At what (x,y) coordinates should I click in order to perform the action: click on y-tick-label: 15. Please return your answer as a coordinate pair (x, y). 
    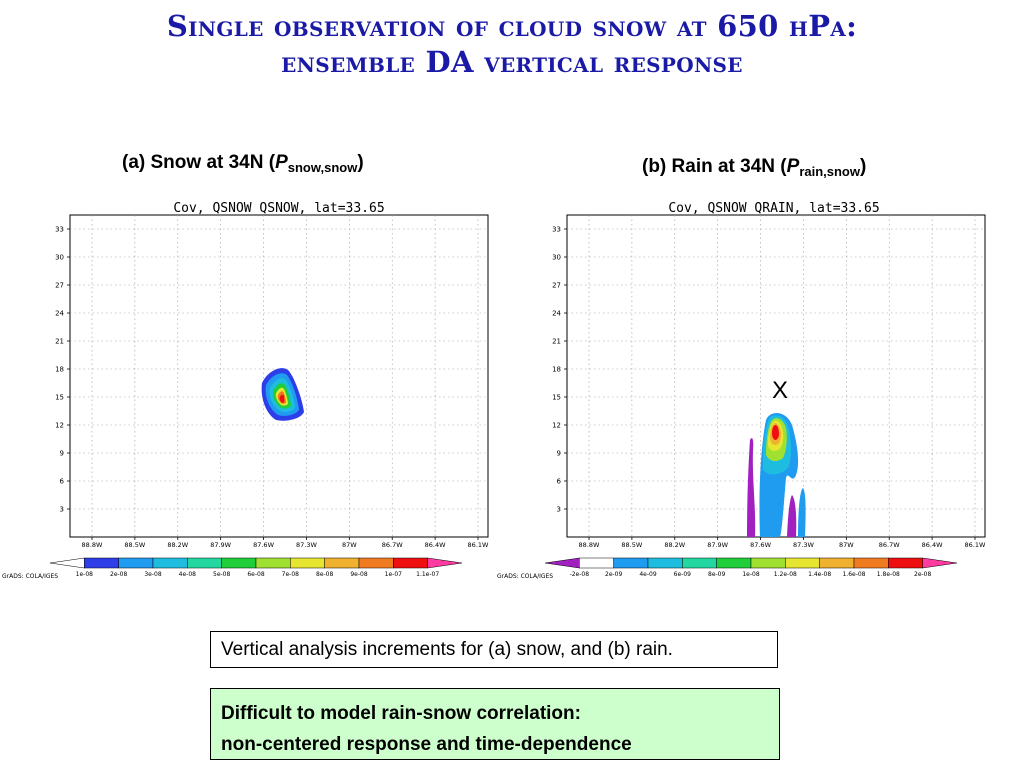
    Looking at the image, I should click on (556, 398).